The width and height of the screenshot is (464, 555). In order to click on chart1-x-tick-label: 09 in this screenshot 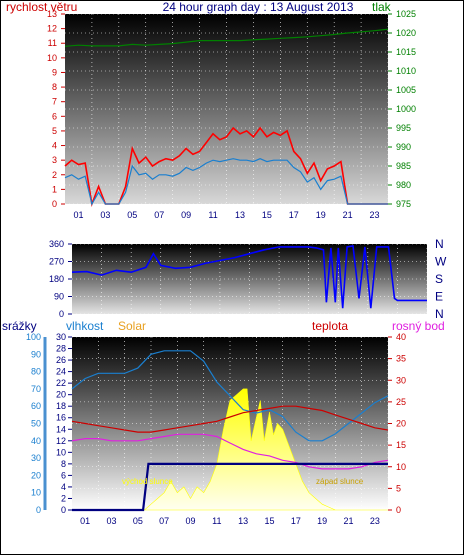, I will do `click(186, 215)`.